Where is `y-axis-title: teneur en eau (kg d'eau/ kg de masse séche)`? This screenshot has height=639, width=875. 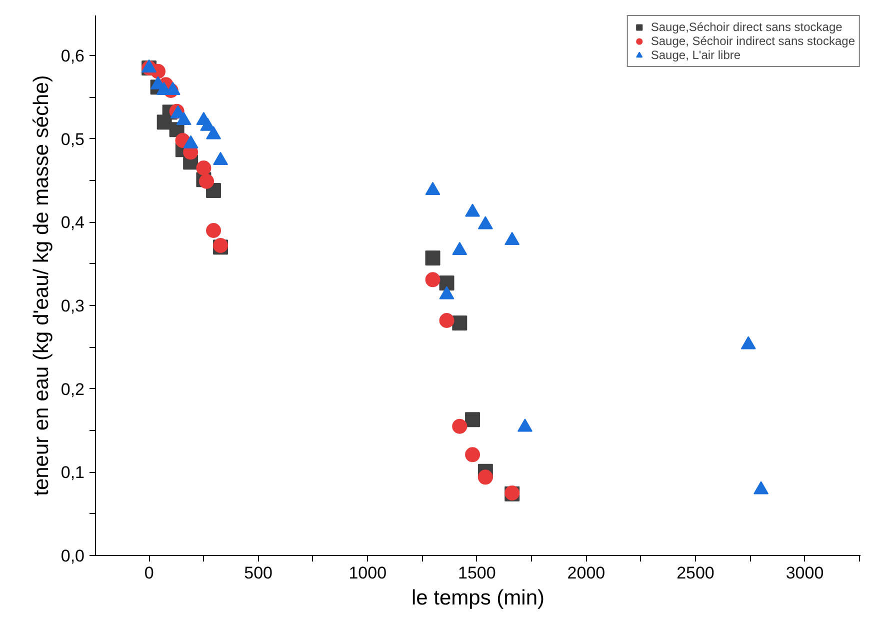
y-axis-title: teneur en eau (kg d'eau/ kg de masse séche) is located at coordinates (41, 285).